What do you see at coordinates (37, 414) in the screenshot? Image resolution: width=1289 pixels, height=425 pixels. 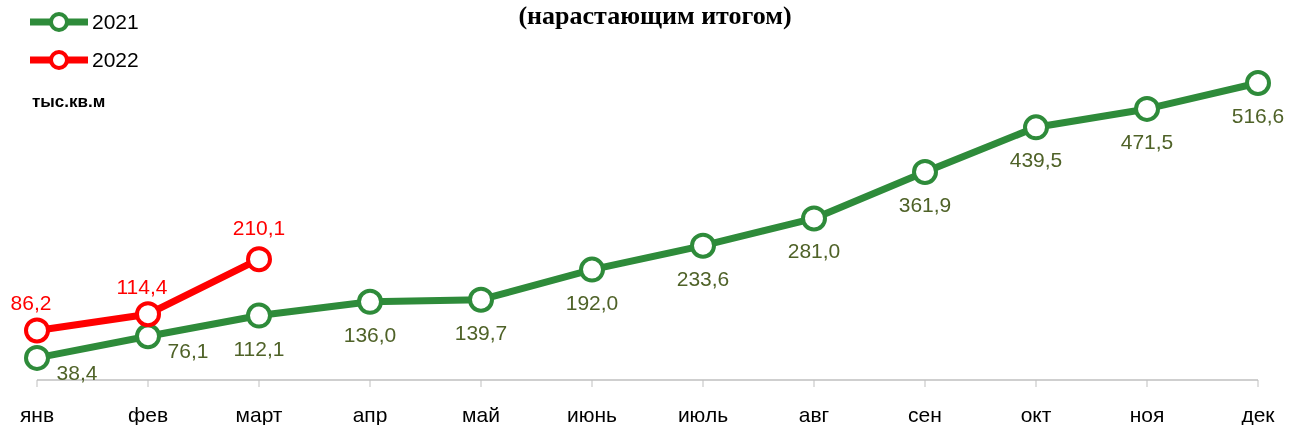 I see `x-tick-label: янв` at bounding box center [37, 414].